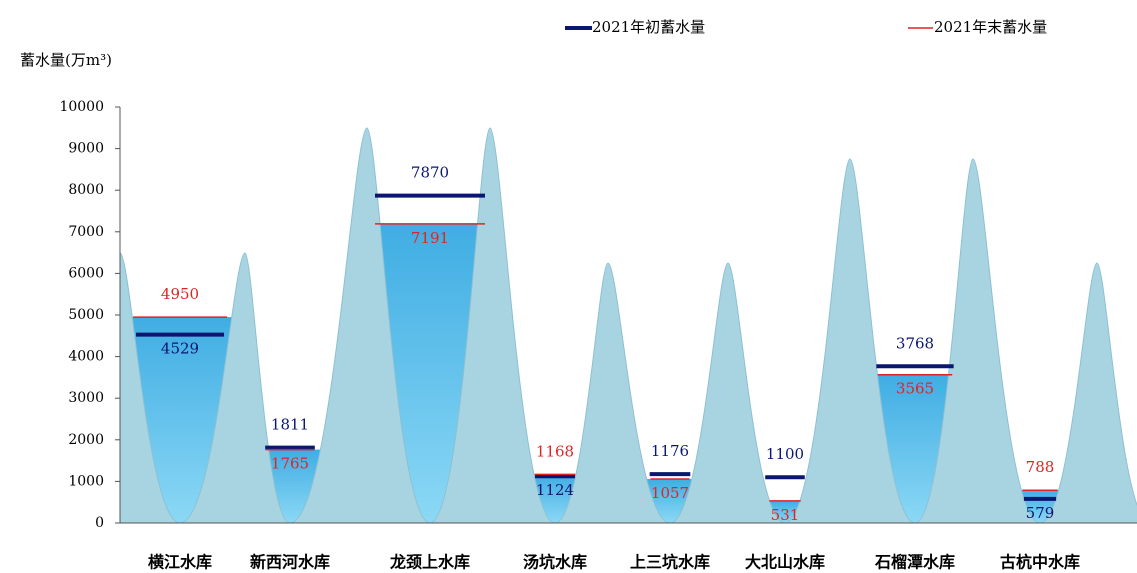 This screenshot has height=573, width=1137. What do you see at coordinates (86, 398) in the screenshot?
I see `y-tick-label: 3000` at bounding box center [86, 398].